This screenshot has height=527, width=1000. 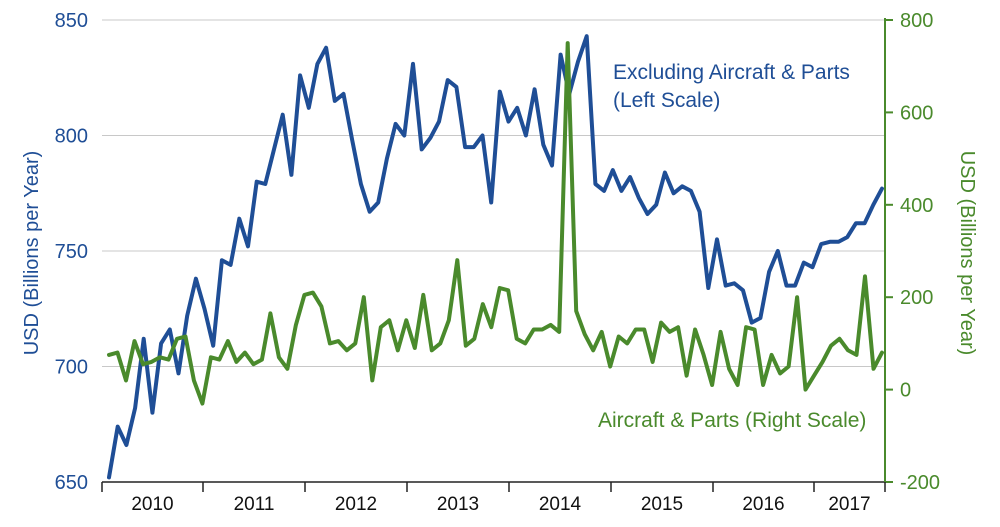 What do you see at coordinates (732, 420) in the screenshot?
I see `annotation-green: Aircraft & Parts (Right Scale)` at bounding box center [732, 420].